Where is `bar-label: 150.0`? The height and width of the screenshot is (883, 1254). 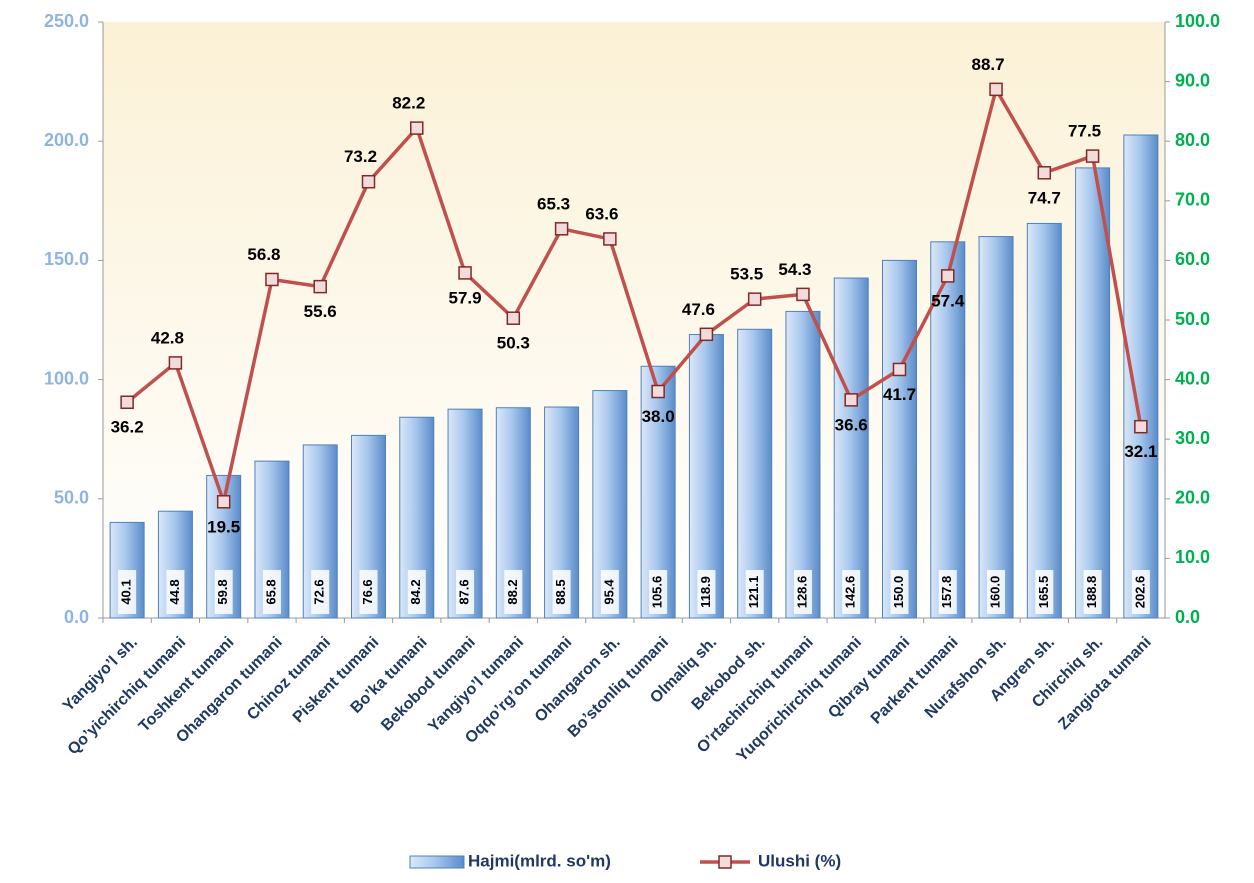
bar-label: 150.0 is located at coordinates (898, 592).